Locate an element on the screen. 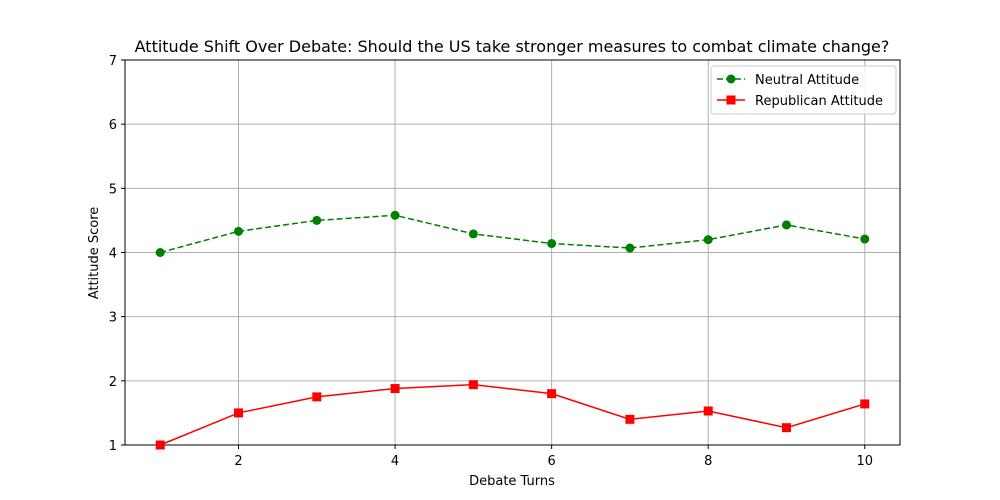  y-tick-label: 2 is located at coordinates (113, 382).